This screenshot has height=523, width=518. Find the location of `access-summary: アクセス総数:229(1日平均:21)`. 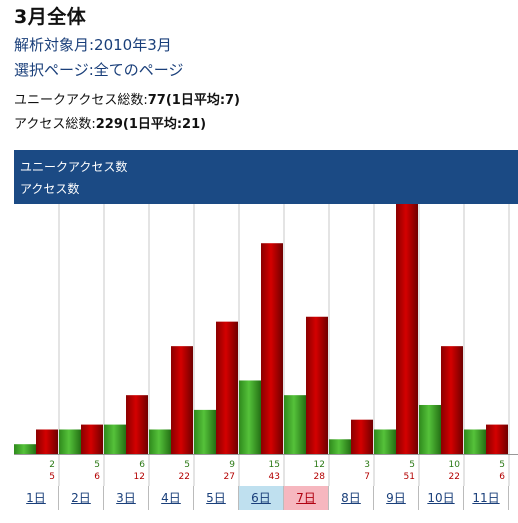

access-summary: アクセス総数:229(1日平均:21) is located at coordinates (110, 122).